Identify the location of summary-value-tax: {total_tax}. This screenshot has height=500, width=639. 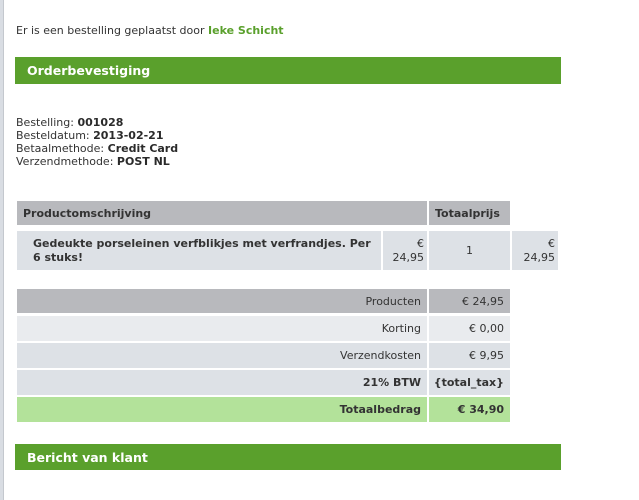
(469, 382).